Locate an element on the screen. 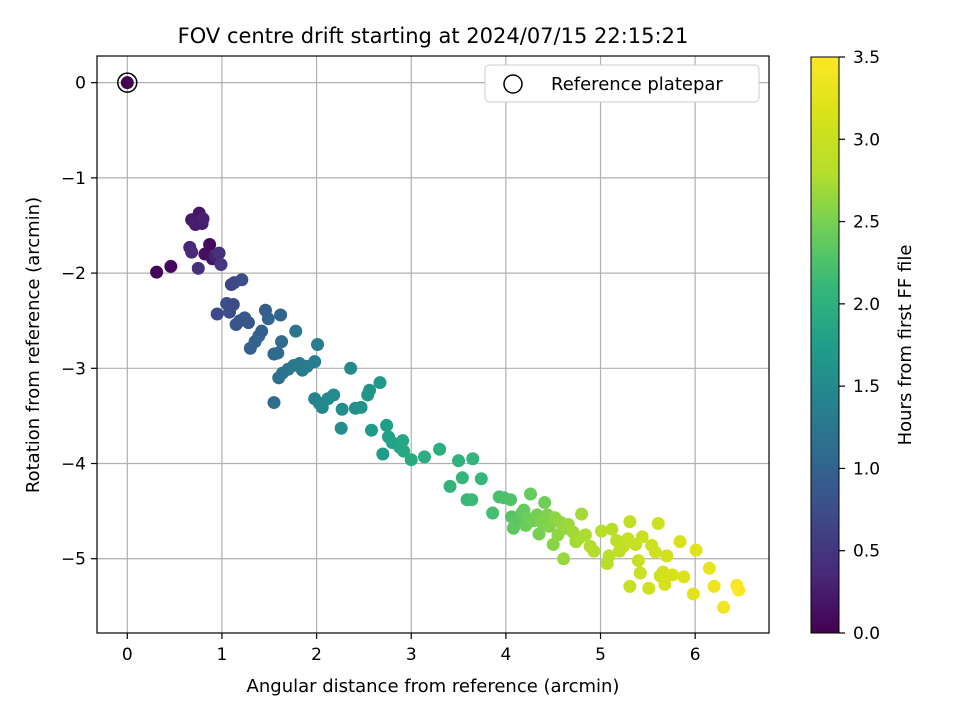 This screenshot has width=960, height=720. reference-data-point is located at coordinates (127, 83).